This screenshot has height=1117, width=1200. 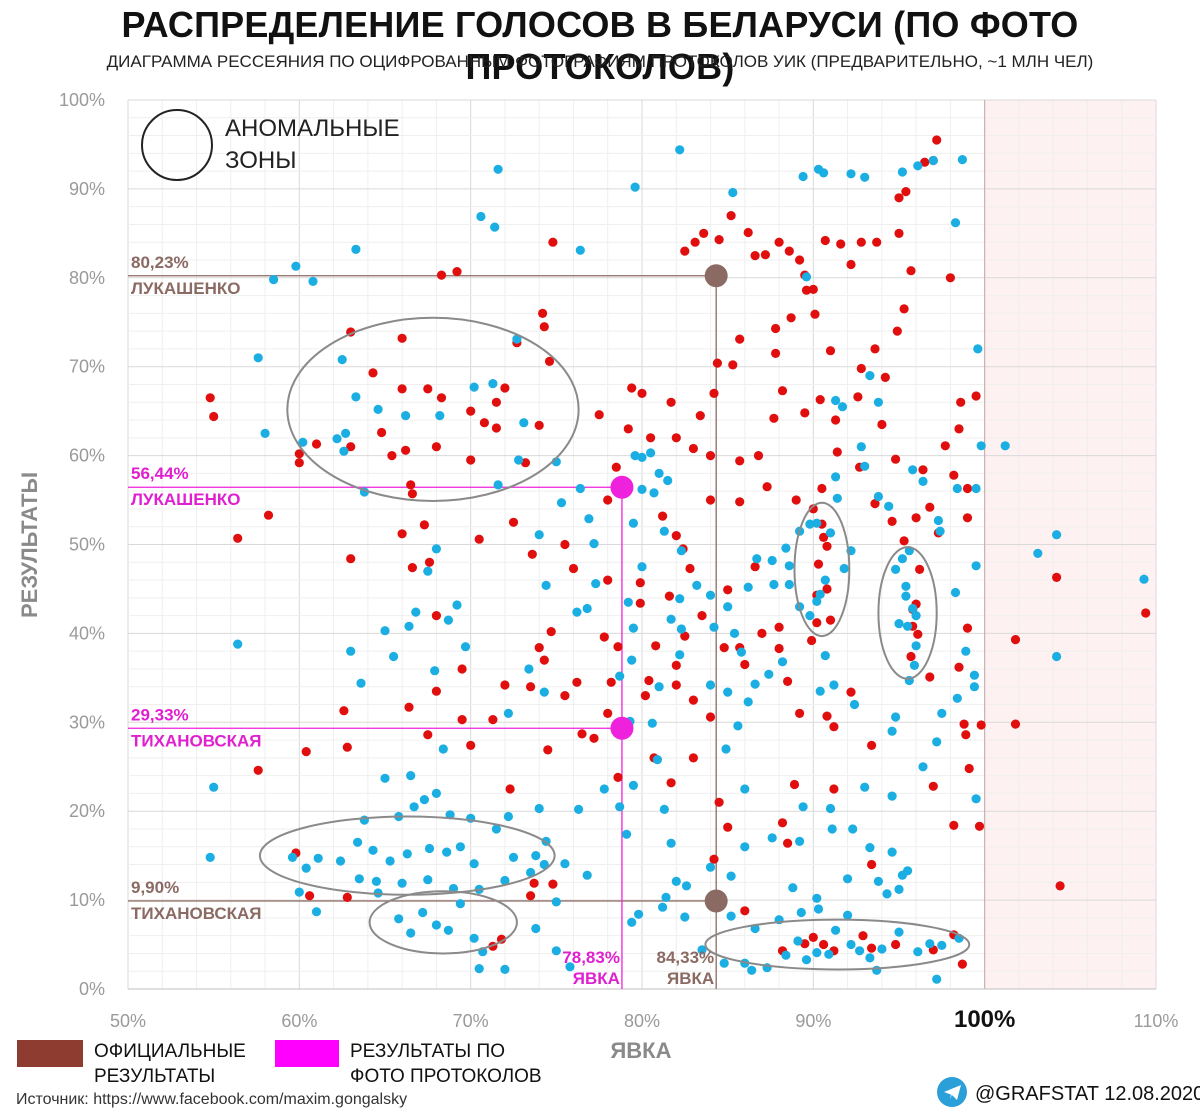 I want to click on legend-photo-line2: ФОТО ПРОТОКОЛОВ, so click(x=446, y=1076).